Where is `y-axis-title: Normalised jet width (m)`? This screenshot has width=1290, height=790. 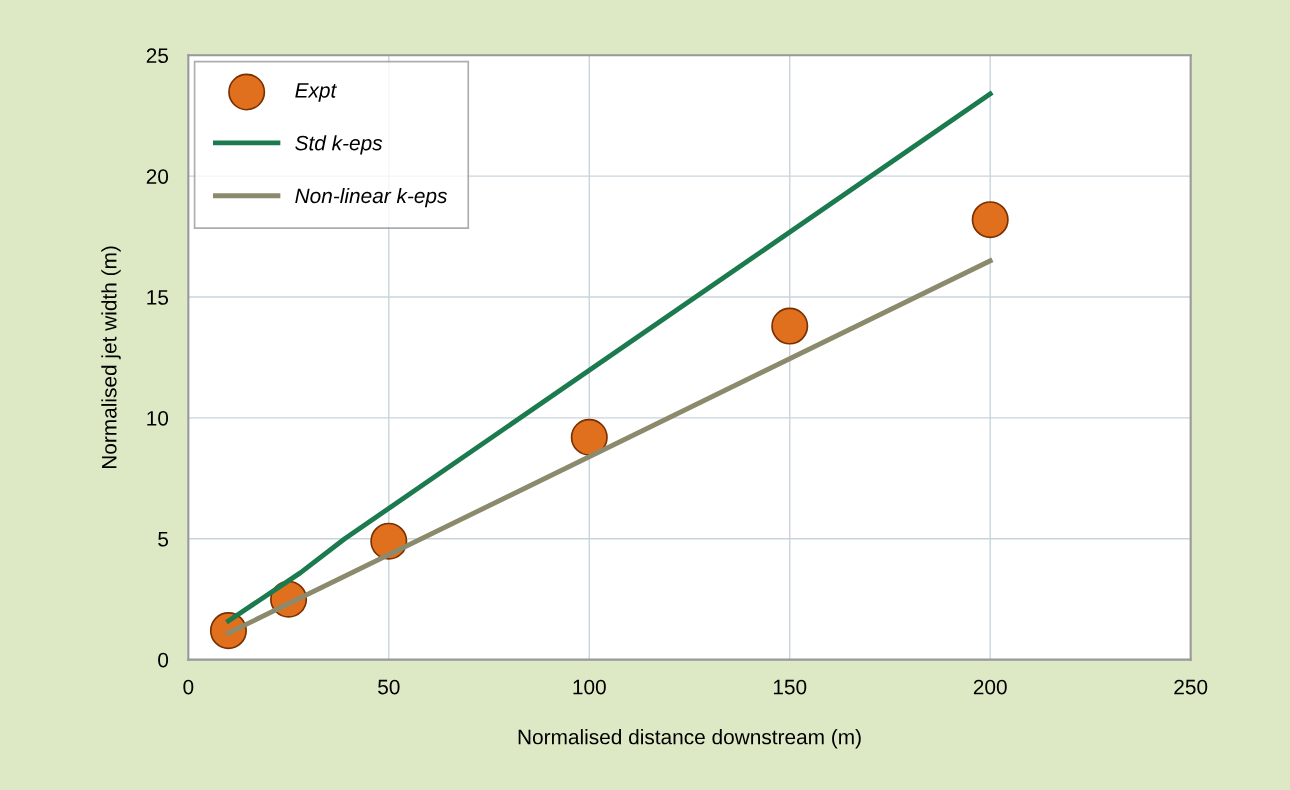
y-axis-title: Normalised jet width (m) is located at coordinates (111, 357).